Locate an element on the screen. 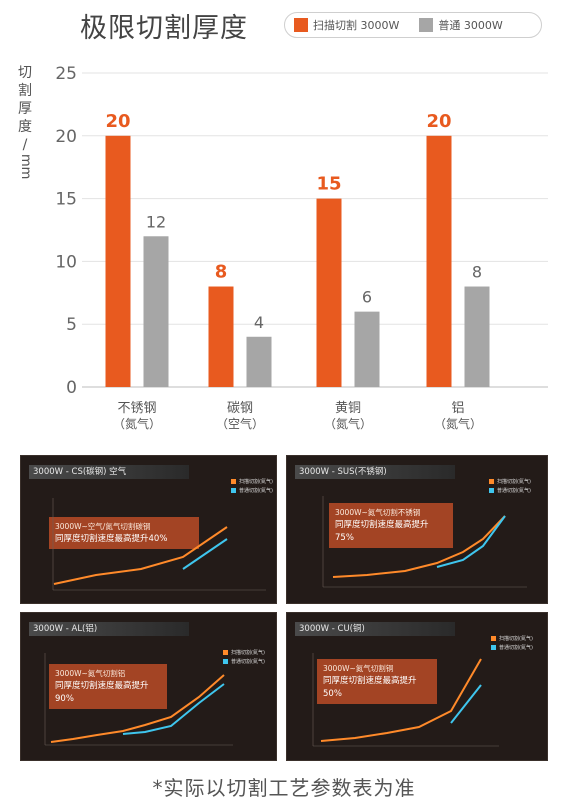 This screenshot has width=568, height=807. y-tick-label: 15 is located at coordinates (66, 200).